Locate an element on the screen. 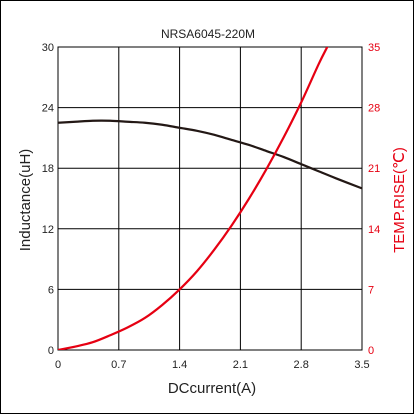  y-right-tick-label: 21 is located at coordinates (374, 169).